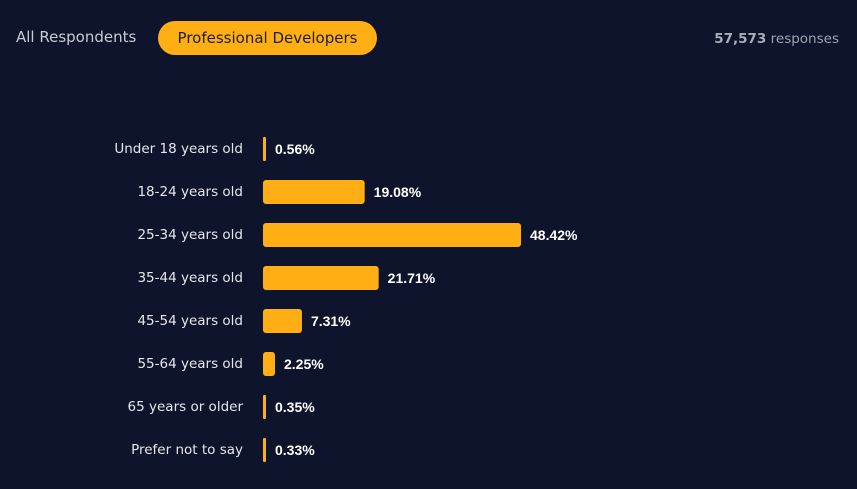  What do you see at coordinates (304, 364) in the screenshot?
I see `value-label: 2.25%` at bounding box center [304, 364].